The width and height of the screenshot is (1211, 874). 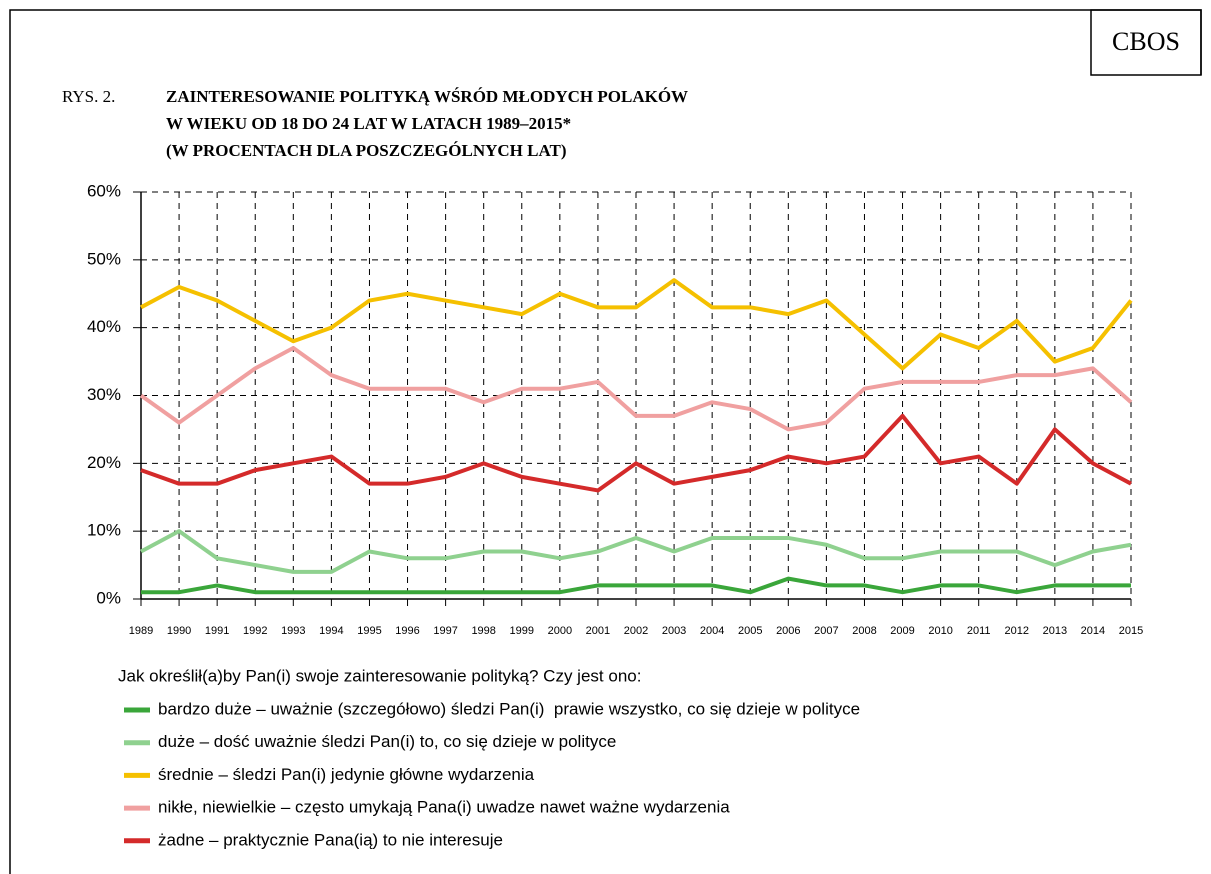 What do you see at coordinates (1093, 631) in the screenshot?
I see `x-tick-label: 2014` at bounding box center [1093, 631].